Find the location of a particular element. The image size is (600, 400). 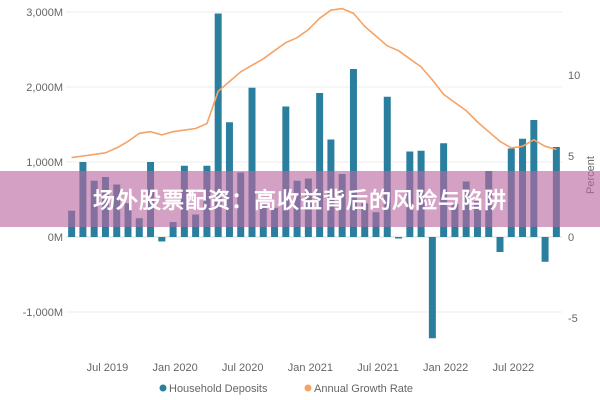

legend-label: Household Deposits is located at coordinates (218, 389).